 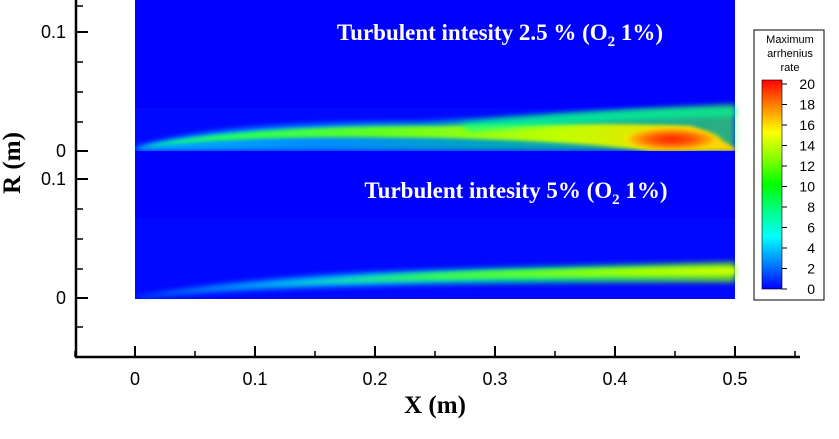 I want to click on top-plume-branch, so click(x=597, y=120).